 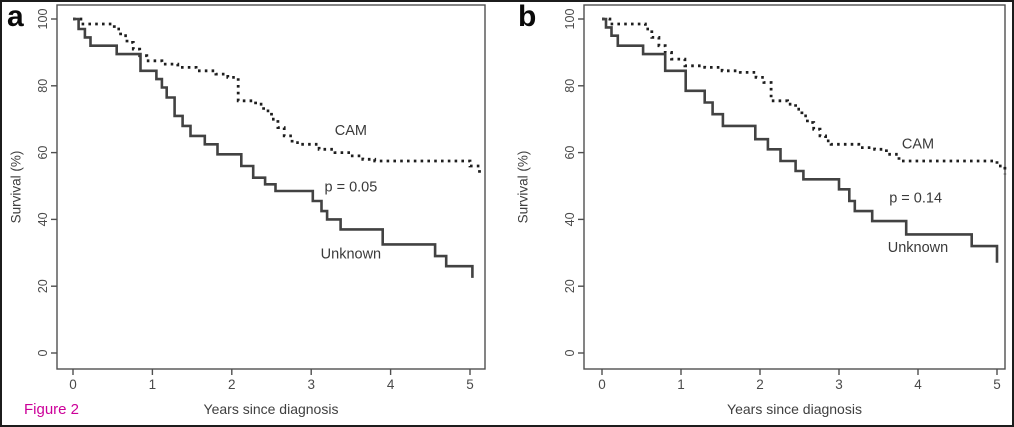 I want to click on panel-b-letter: b, so click(x=527, y=16).